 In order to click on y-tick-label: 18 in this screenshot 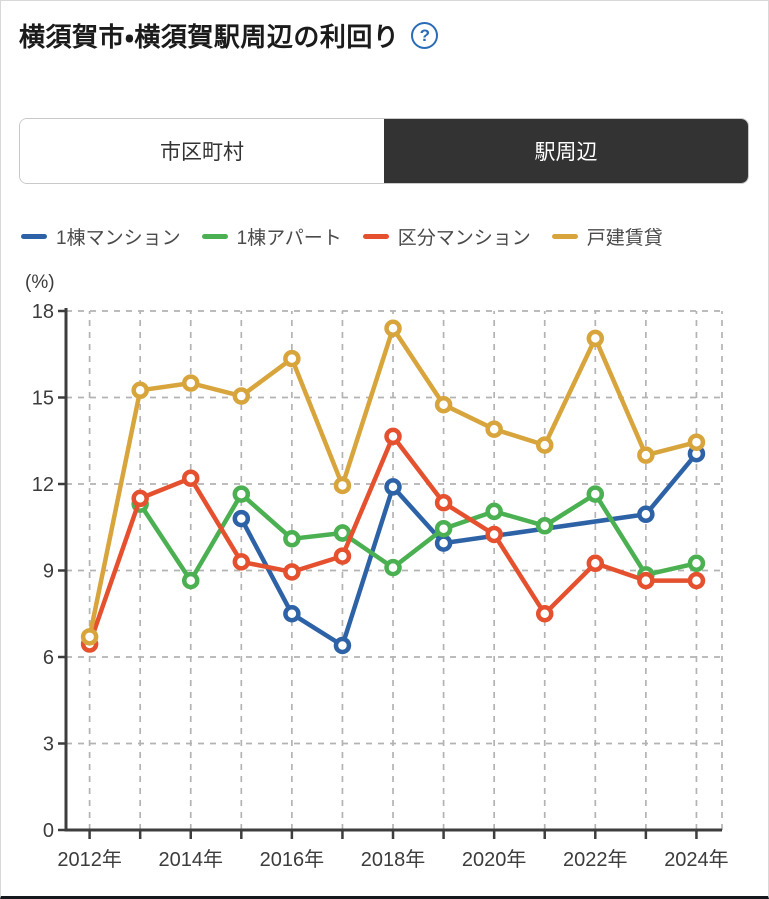, I will do `click(43, 312)`.